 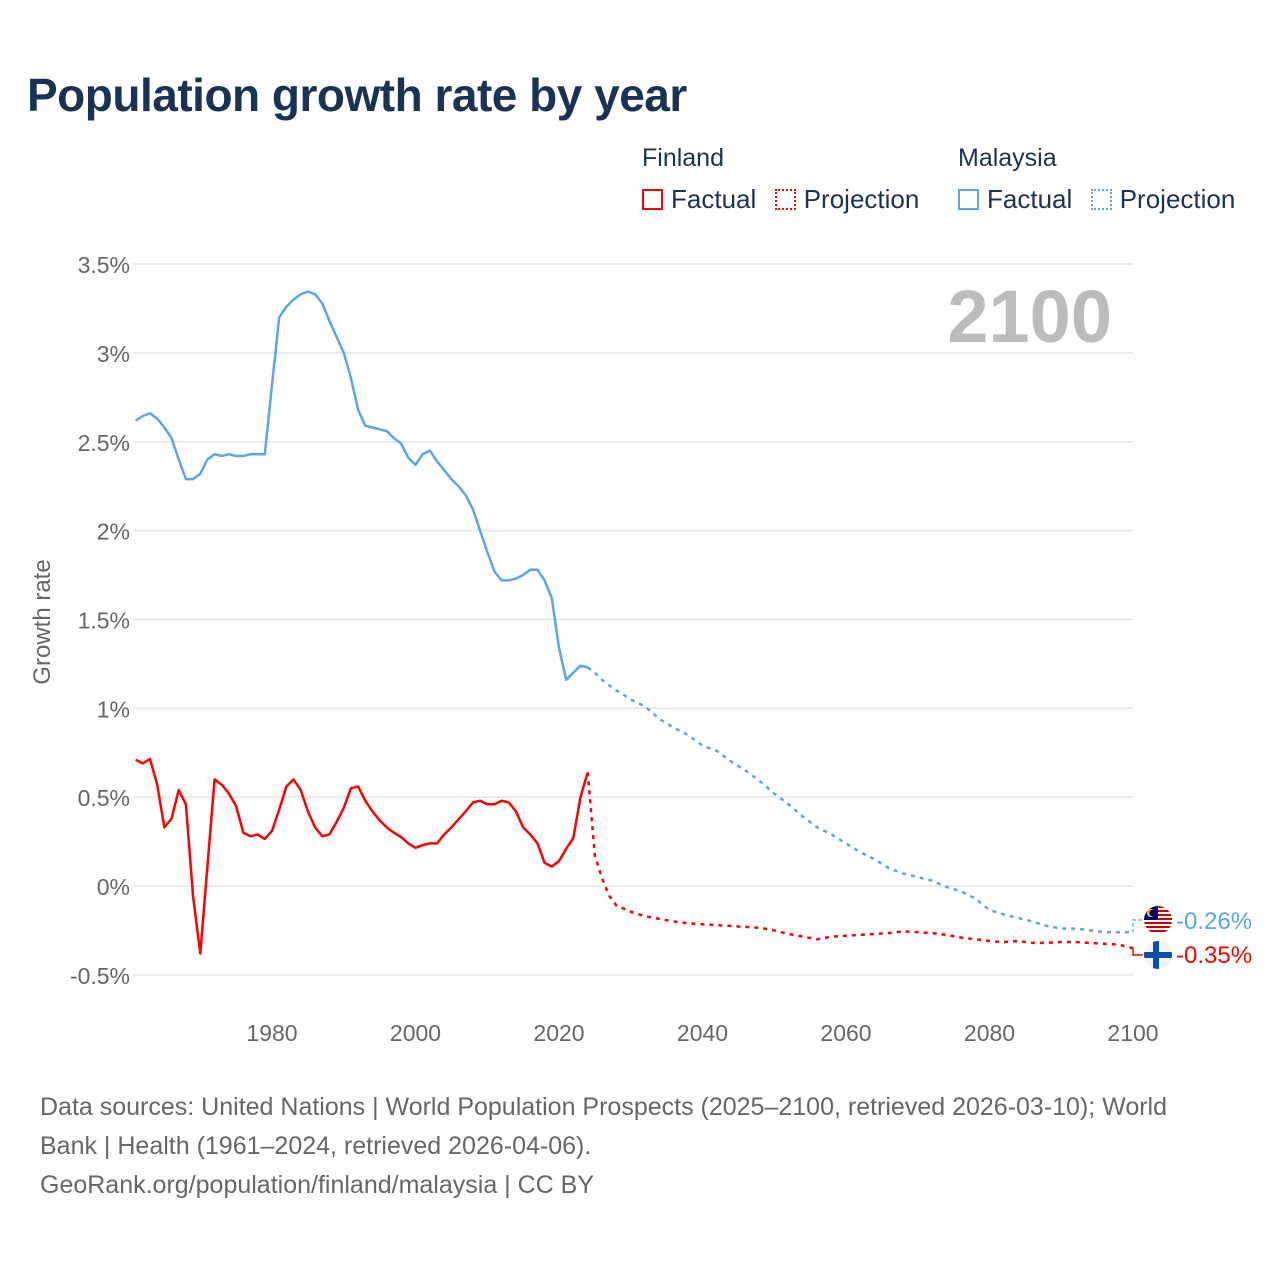 I want to click on series-line-finland-projection, so click(x=860, y=861).